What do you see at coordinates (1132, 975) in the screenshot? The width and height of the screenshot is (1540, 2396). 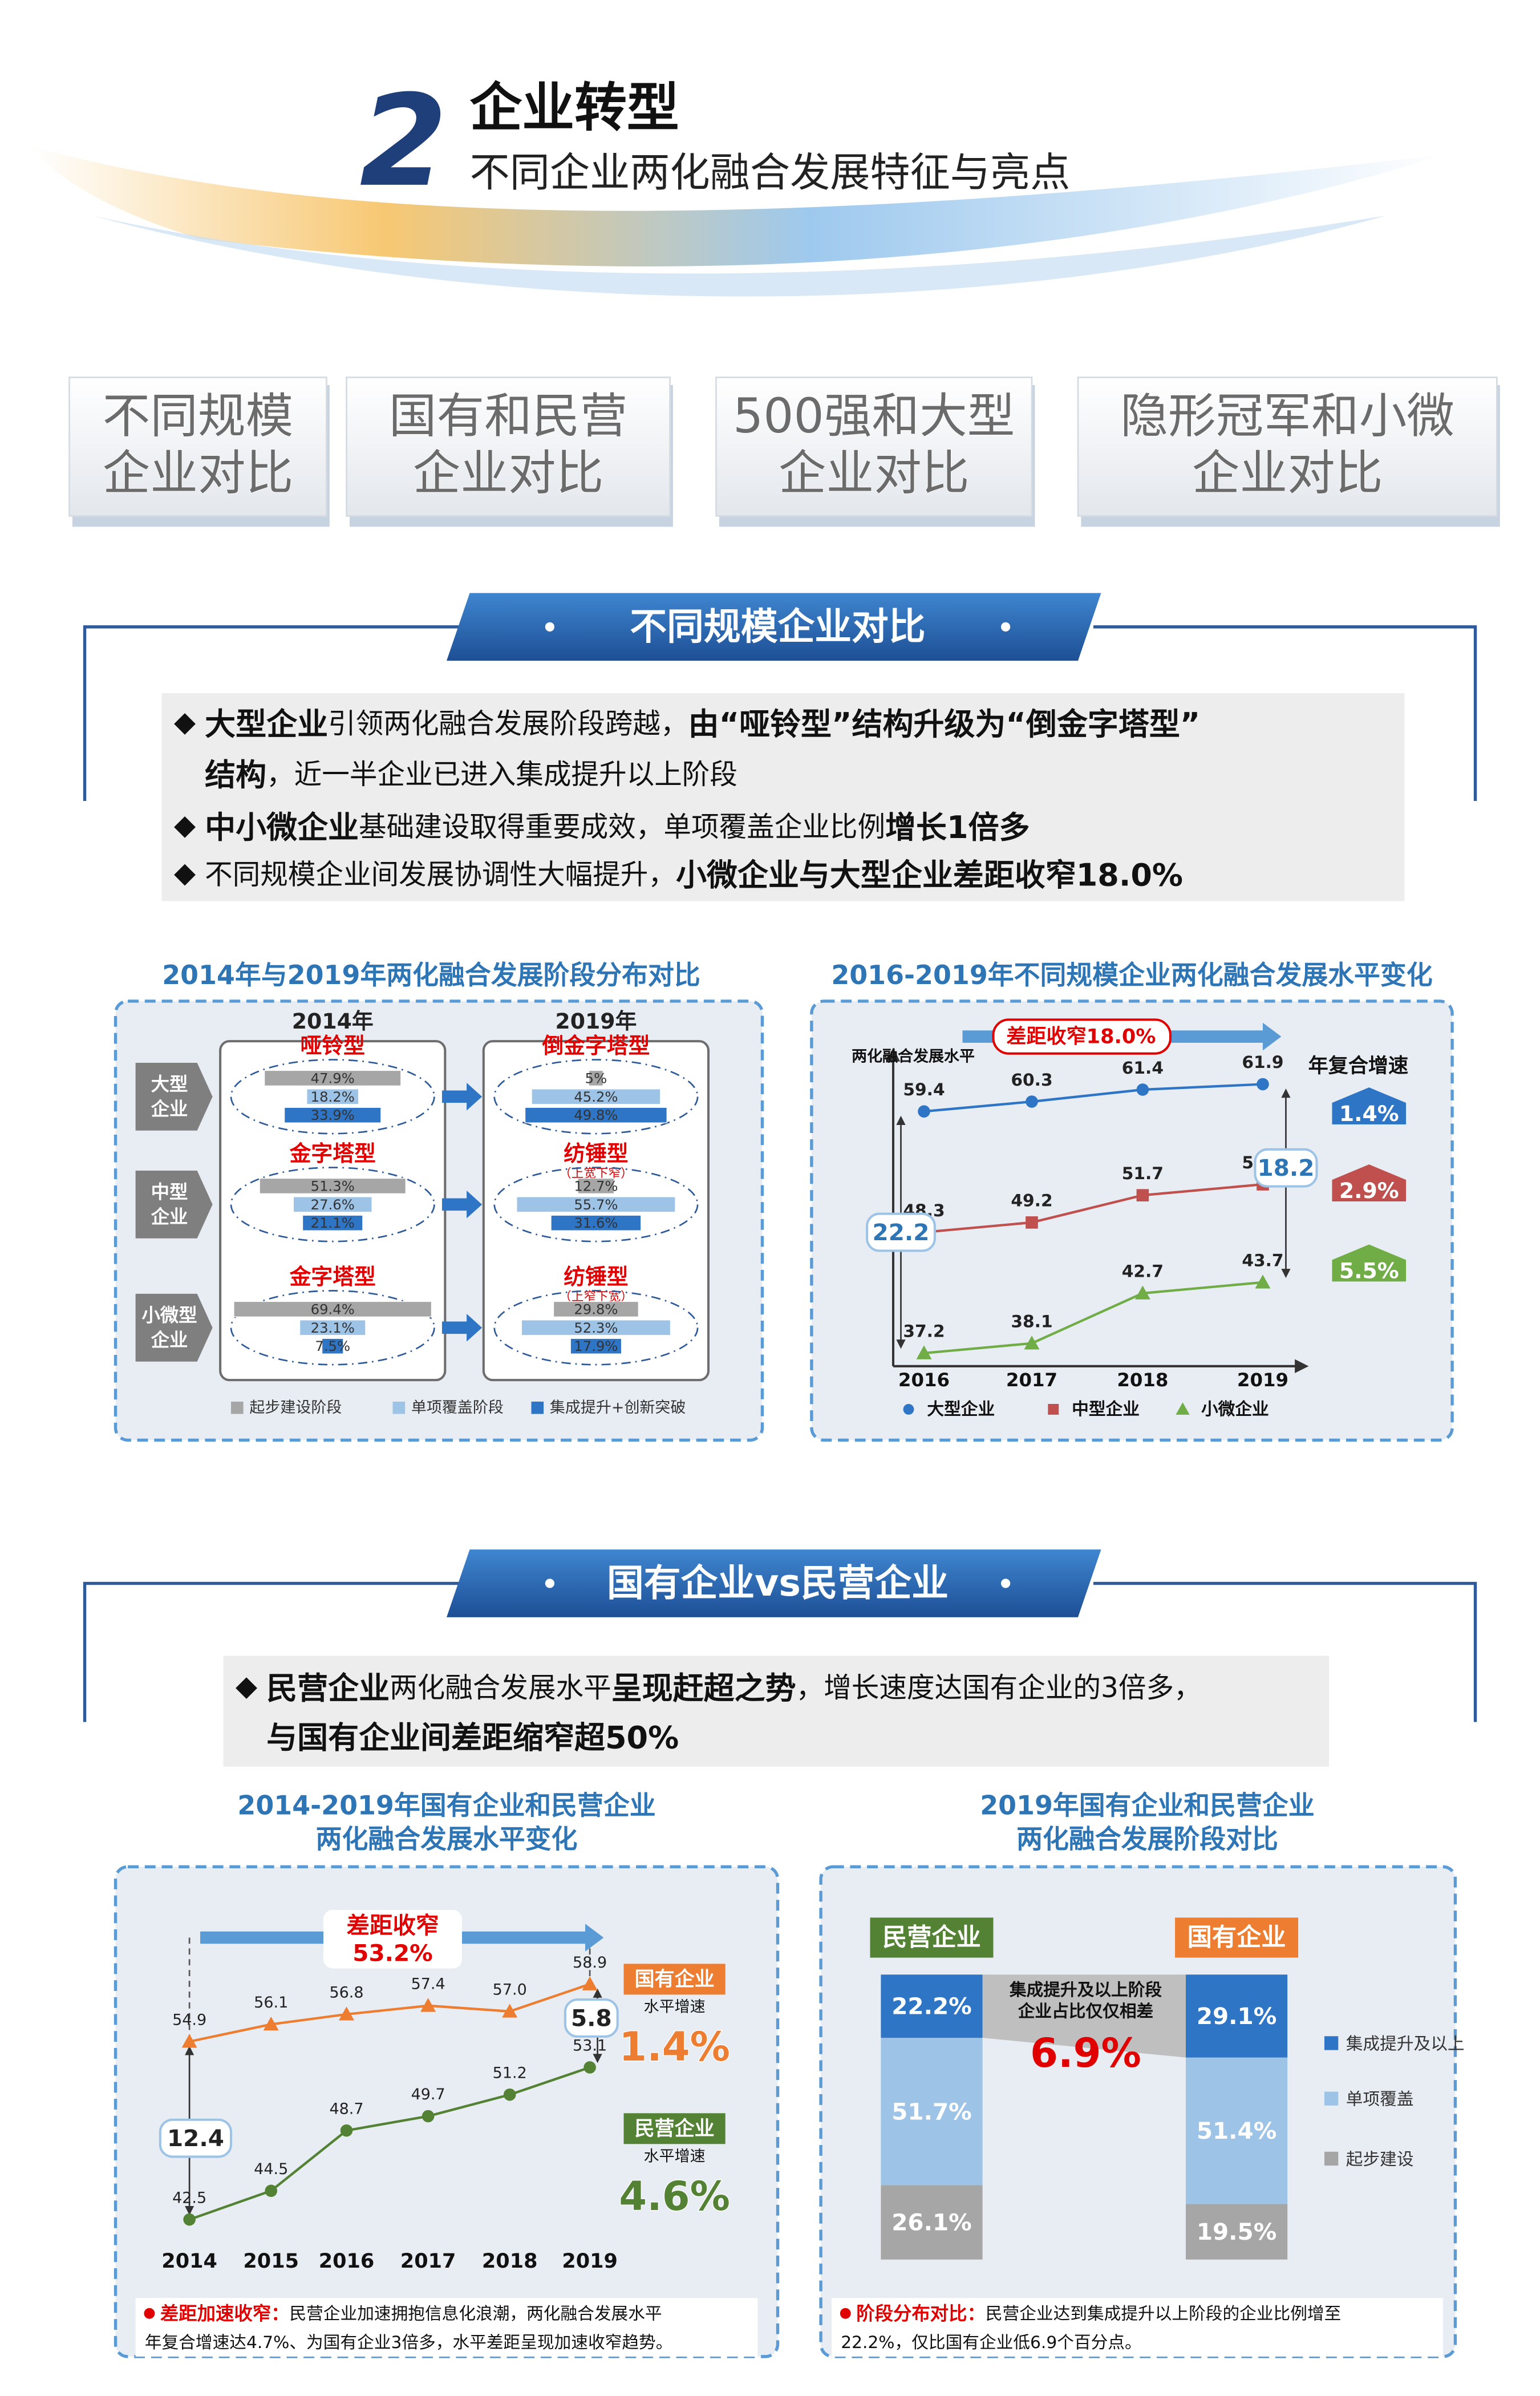 I see `chart-title: 2016-2019年不同规模企业两化融合发展水平变化` at bounding box center [1132, 975].